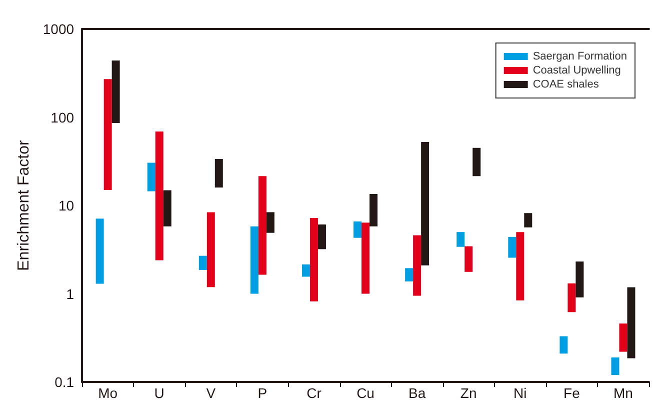  Describe the element at coordinates (159, 393) in the screenshot. I see `x-tick-label: U` at that location.